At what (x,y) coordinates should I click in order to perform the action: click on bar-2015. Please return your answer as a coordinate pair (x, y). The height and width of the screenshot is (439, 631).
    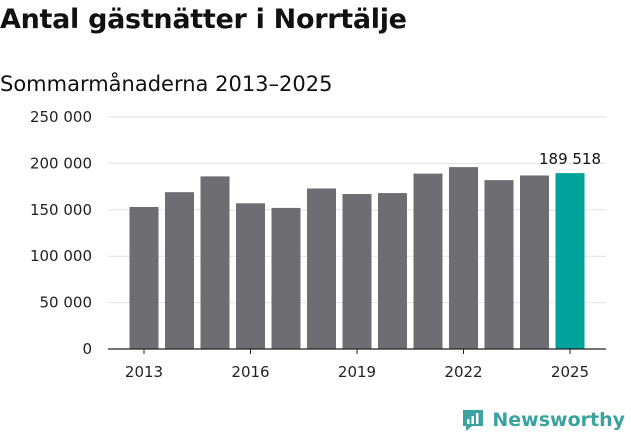
    Looking at the image, I should click on (215, 262).